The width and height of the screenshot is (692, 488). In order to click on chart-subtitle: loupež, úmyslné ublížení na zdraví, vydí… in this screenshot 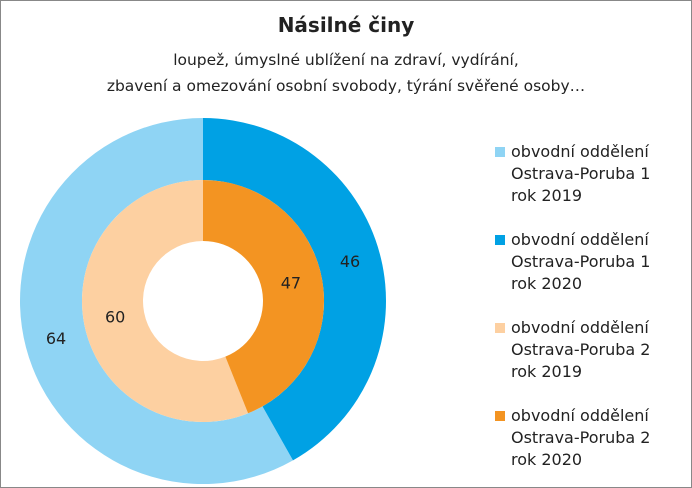, I will do `click(346, 73)`.